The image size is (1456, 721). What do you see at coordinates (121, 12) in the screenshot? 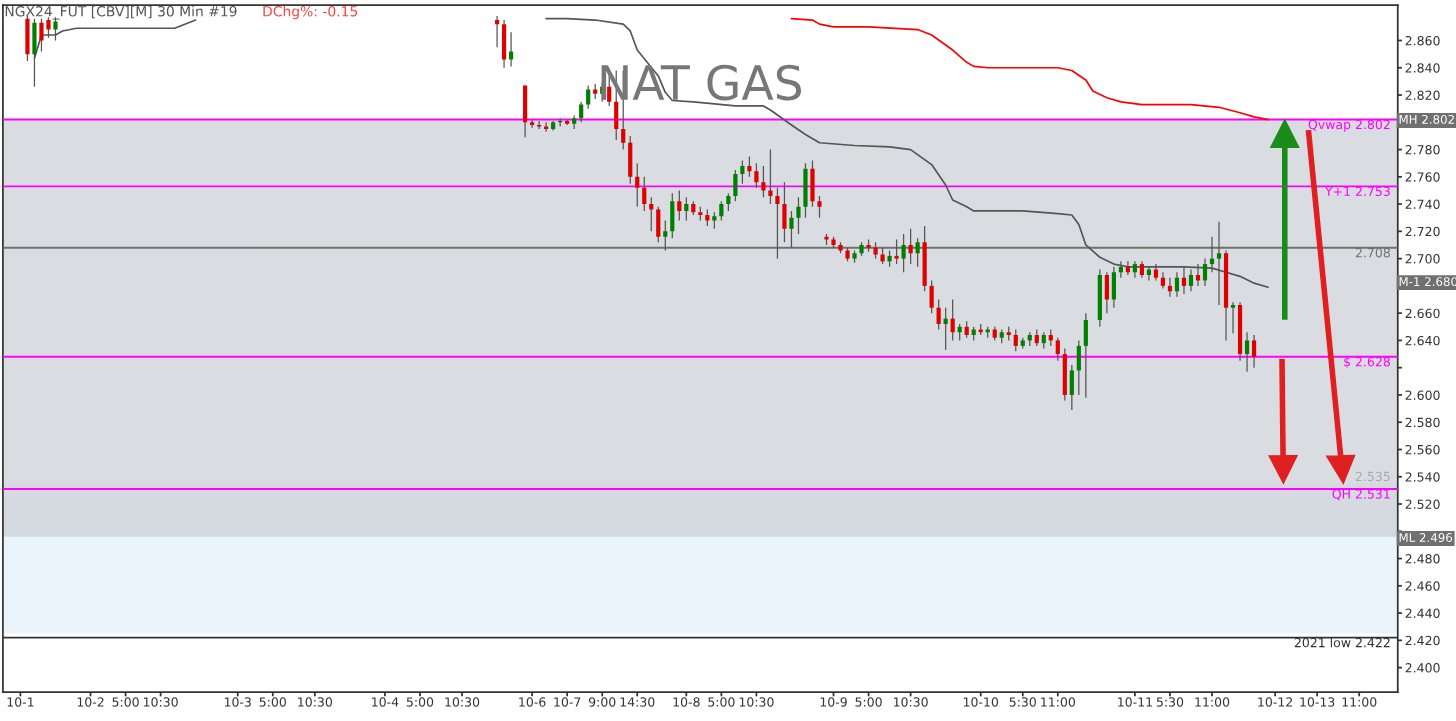
I see `chart-subtitle: NGX24_FUT [CBV][M] 30 Min #19` at bounding box center [121, 12].